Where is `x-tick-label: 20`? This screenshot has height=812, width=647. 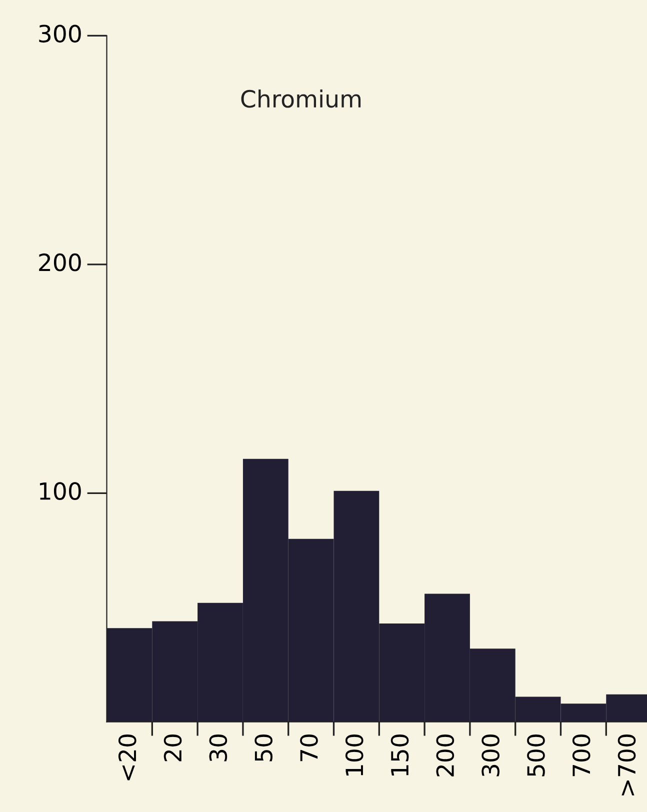 x-tick-label: 20 is located at coordinates (173, 748).